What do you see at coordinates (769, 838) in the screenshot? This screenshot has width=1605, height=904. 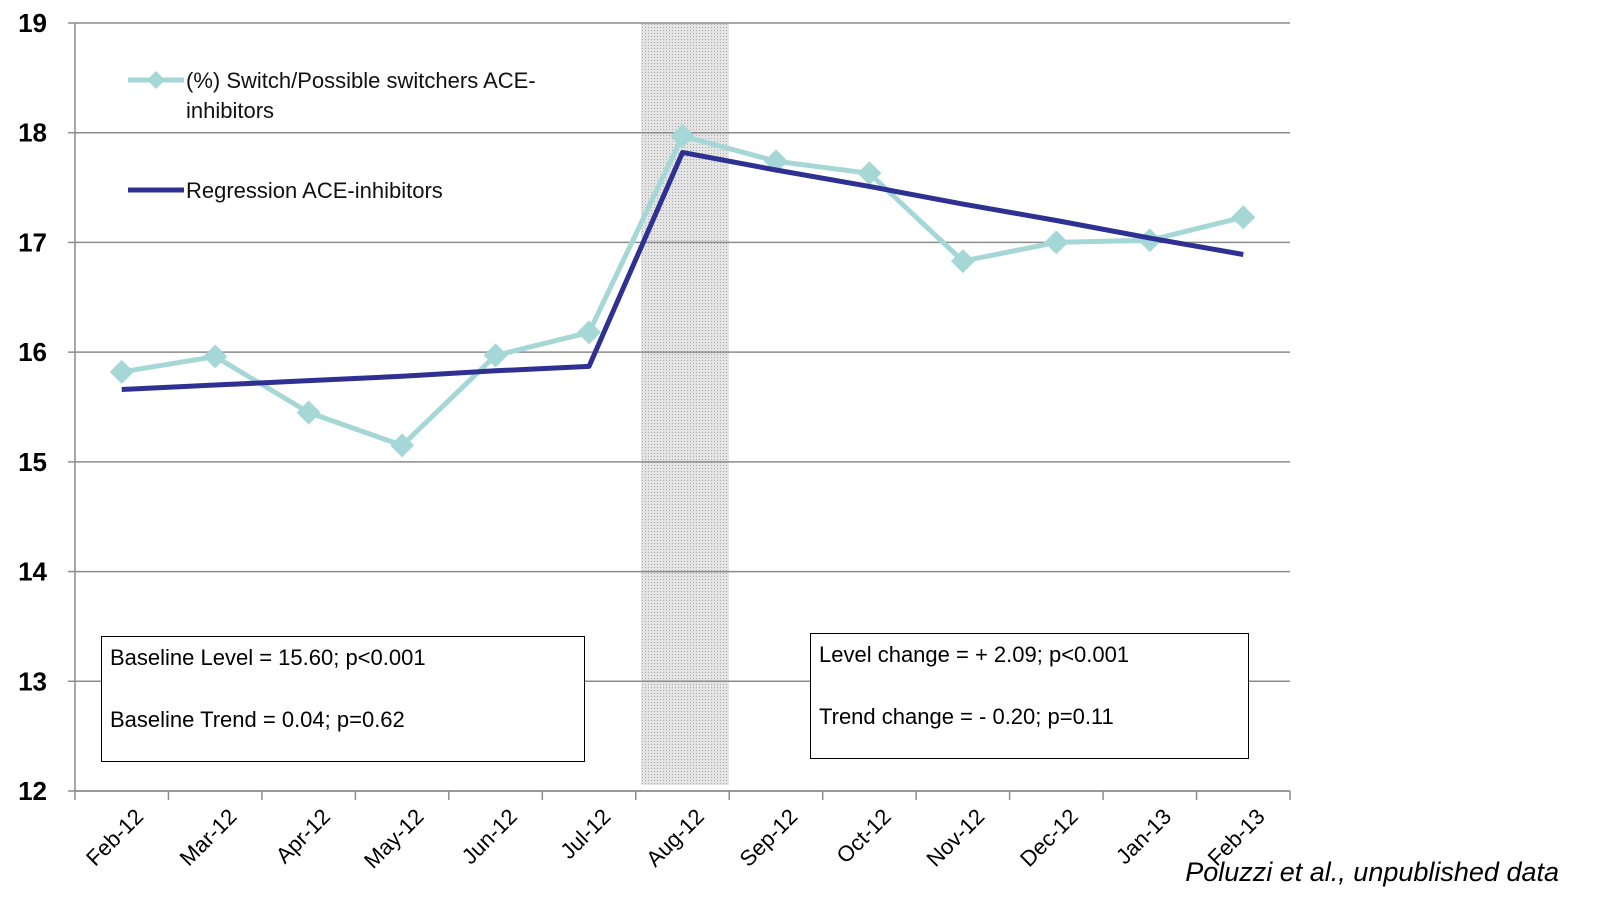 I see `x-tick-label: Sep-12` at bounding box center [769, 838].